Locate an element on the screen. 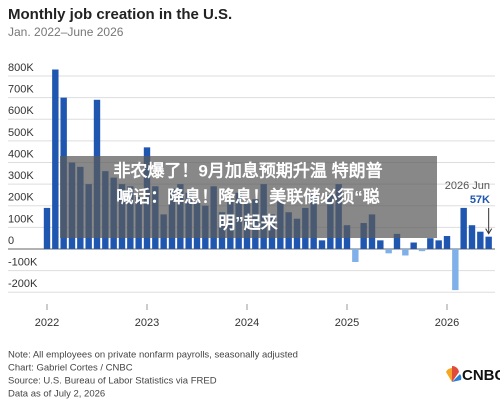 This screenshot has height=404, width=500. annotation-value: 57K is located at coordinates (480, 200).